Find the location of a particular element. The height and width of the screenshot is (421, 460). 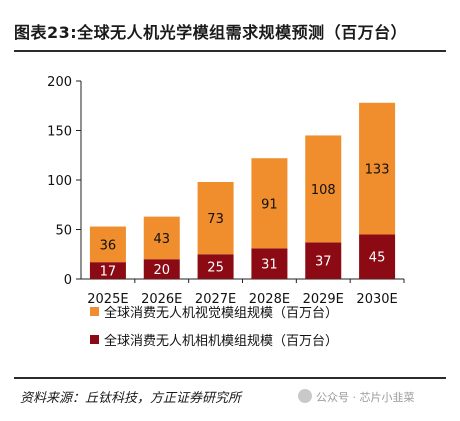

data-label: 25 is located at coordinates (215, 268).